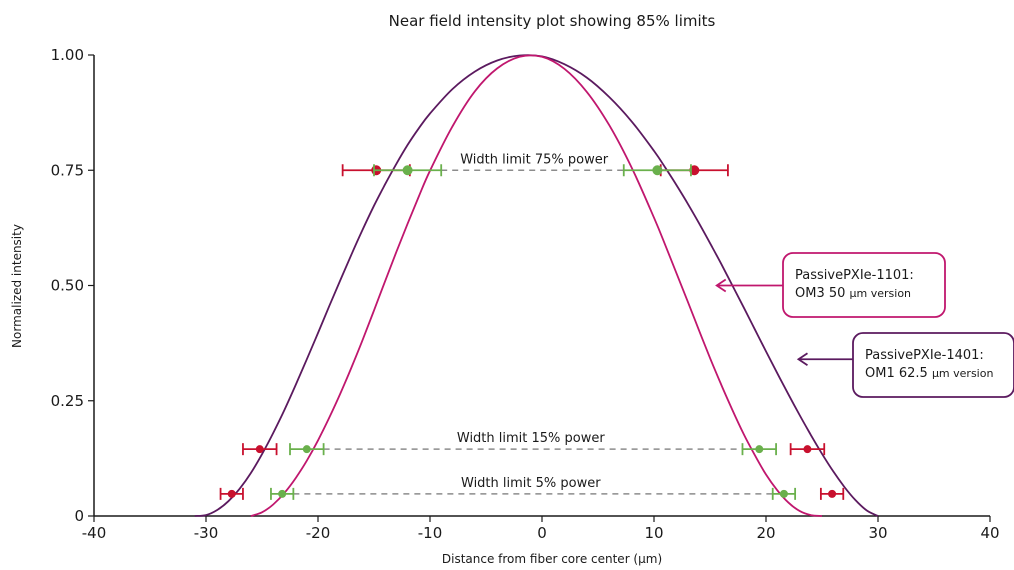 Image resolution: width=1014 pixels, height=570 pixels. I want to click on width-limit-label: Width limit 75% power, so click(534, 159).